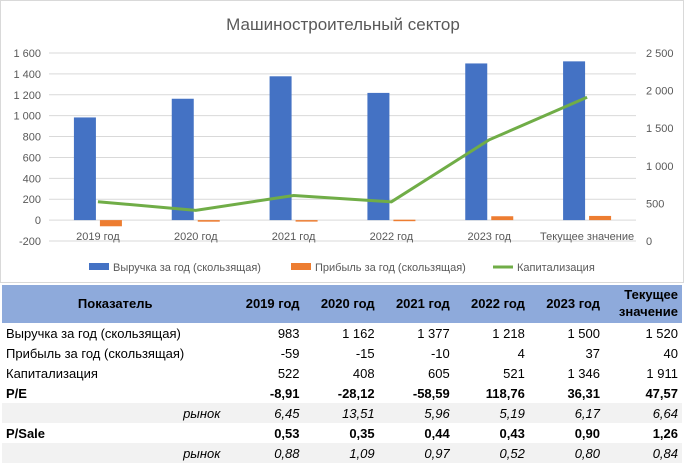 Image resolution: width=684 pixels, height=469 pixels. What do you see at coordinates (491, 413) in the screenshot?
I see `cell-value: 5,19` at bounding box center [491, 413].